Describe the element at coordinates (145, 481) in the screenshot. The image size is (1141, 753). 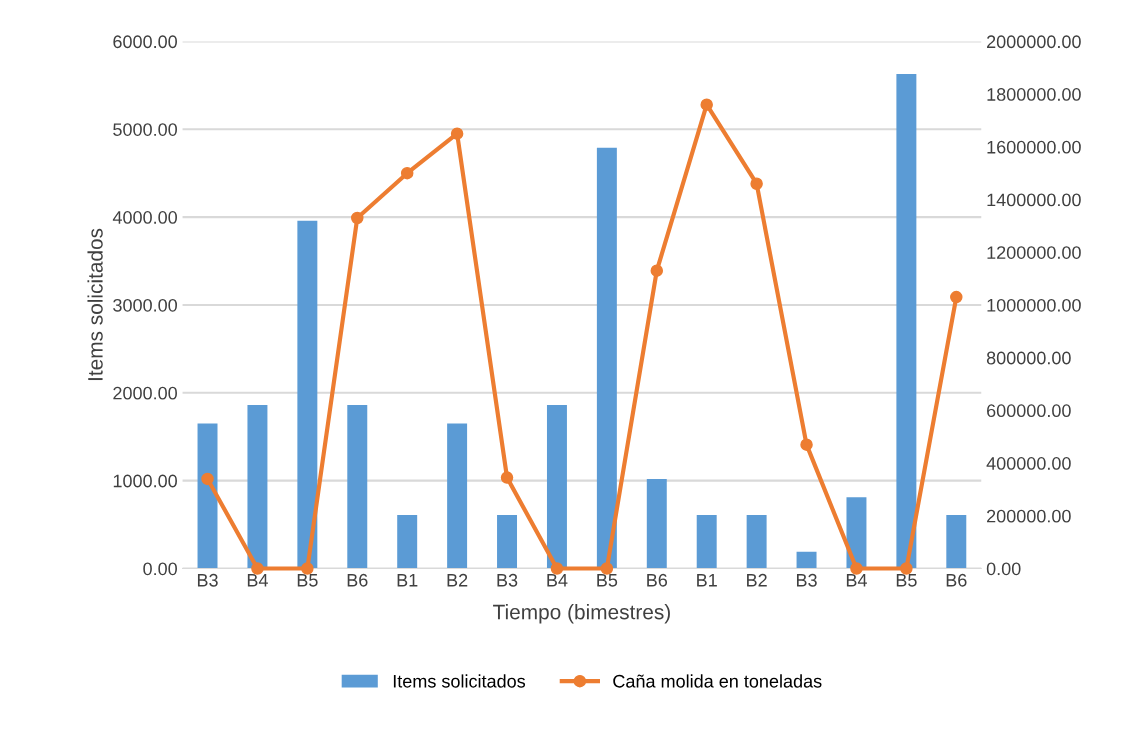
I see `y-tick-label: 1000.00` at that location.